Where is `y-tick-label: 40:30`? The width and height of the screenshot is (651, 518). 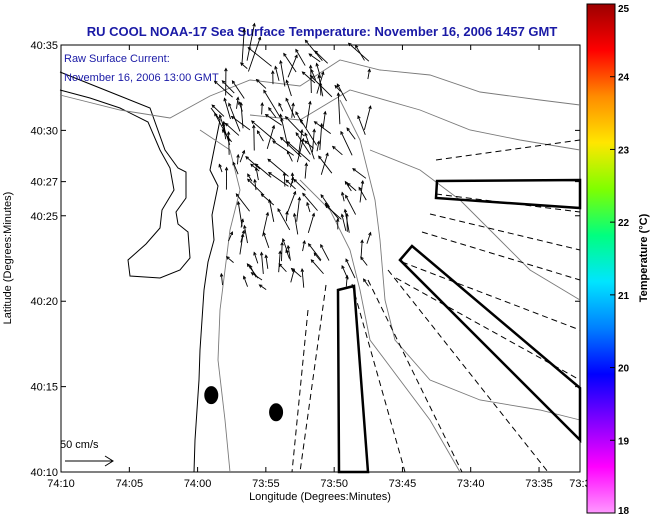 y-tick-label: 40:30 is located at coordinates (44, 131).